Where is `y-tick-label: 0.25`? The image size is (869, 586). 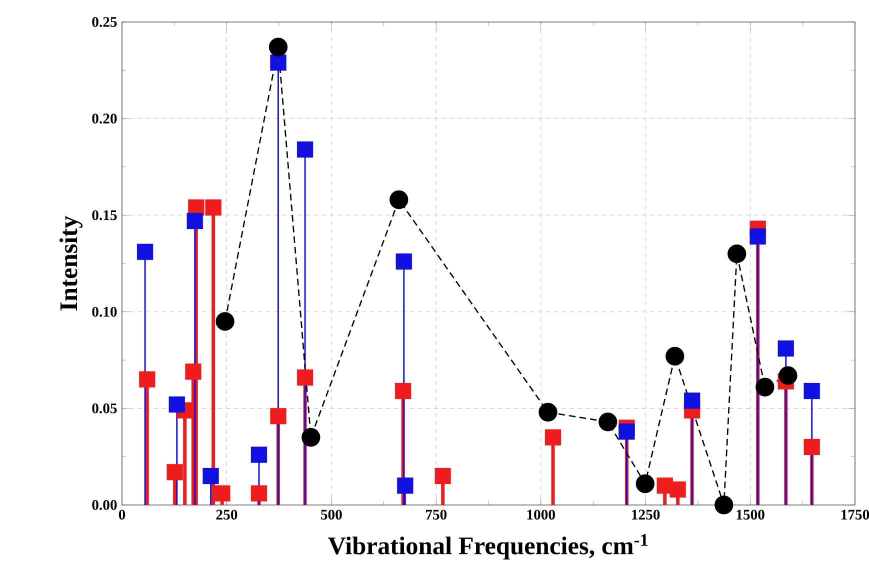
y-tick-label: 0.25 is located at coordinates (104, 22).